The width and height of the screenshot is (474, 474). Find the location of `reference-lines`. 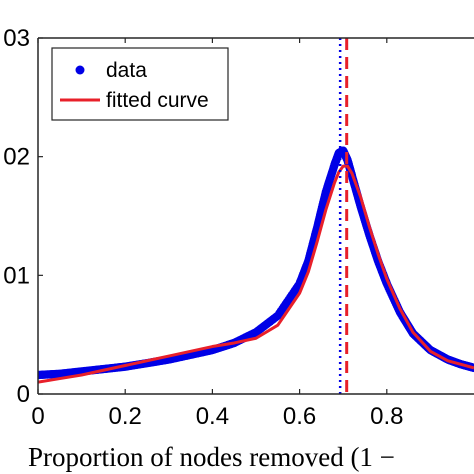

reference-lines is located at coordinates (343, 216).